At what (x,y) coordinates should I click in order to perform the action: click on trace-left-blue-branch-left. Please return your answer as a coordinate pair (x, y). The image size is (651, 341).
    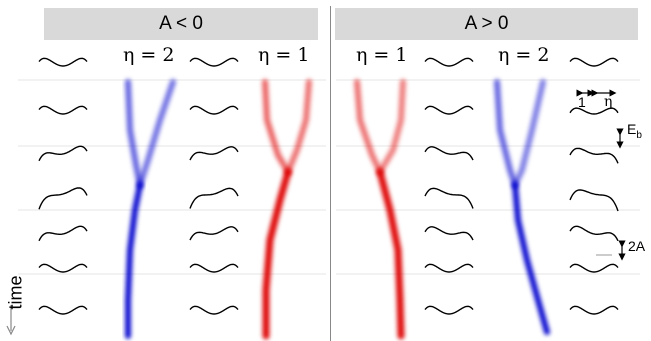
    Looking at the image, I should click on (134, 133).